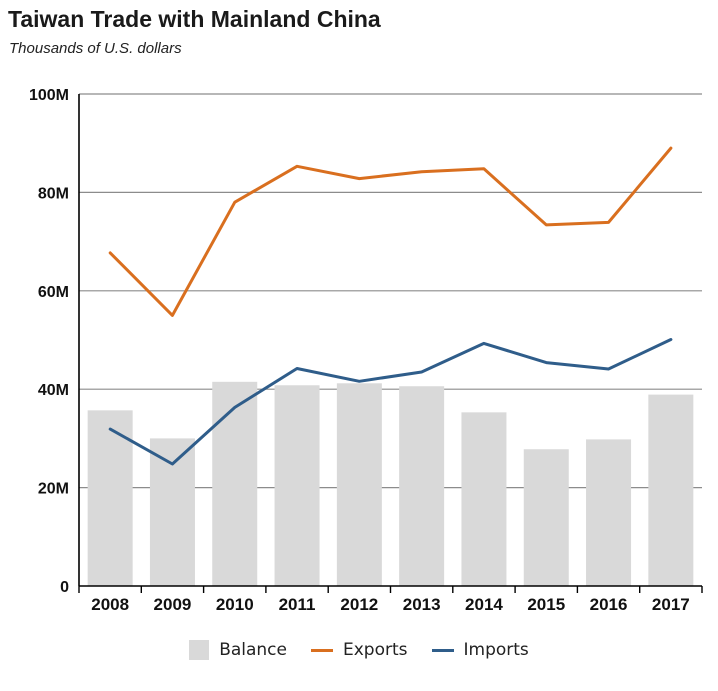 Image resolution: width=718 pixels, height=691 pixels. What do you see at coordinates (53, 193) in the screenshot?
I see `y-tick-label: 80M` at bounding box center [53, 193].